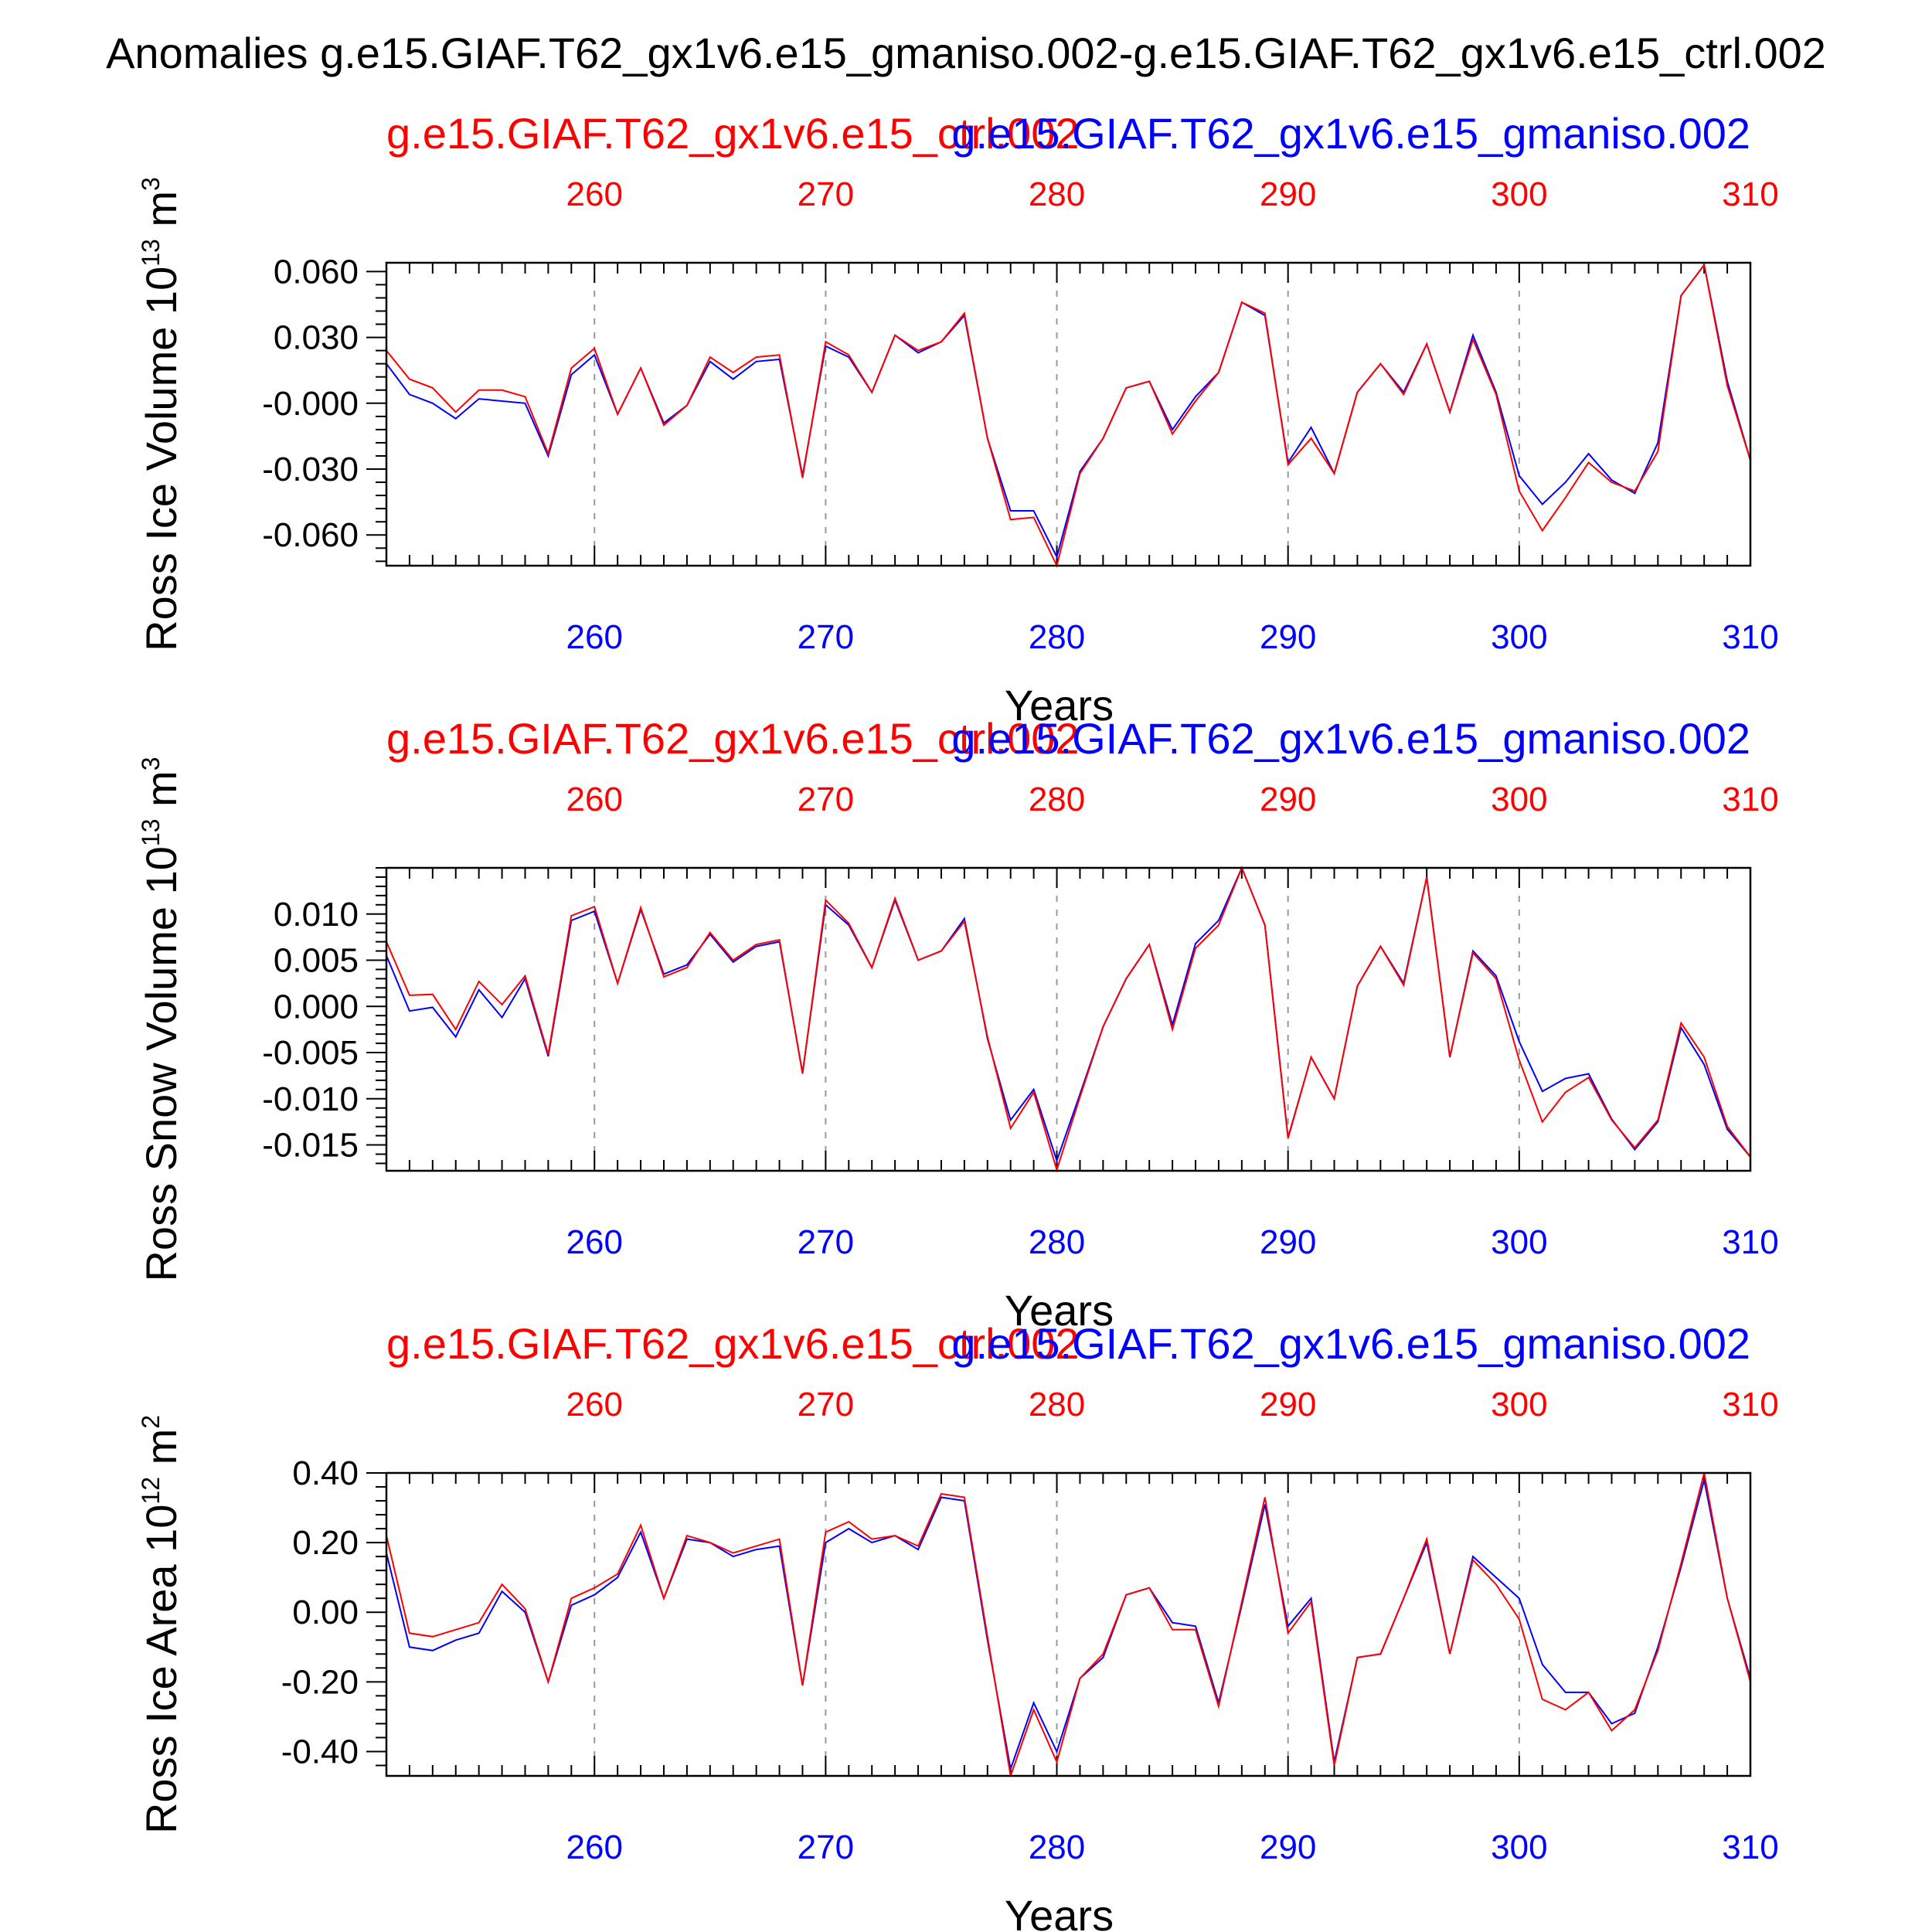  I want to click on y-tick-label: 0.000, so click(316, 1007).